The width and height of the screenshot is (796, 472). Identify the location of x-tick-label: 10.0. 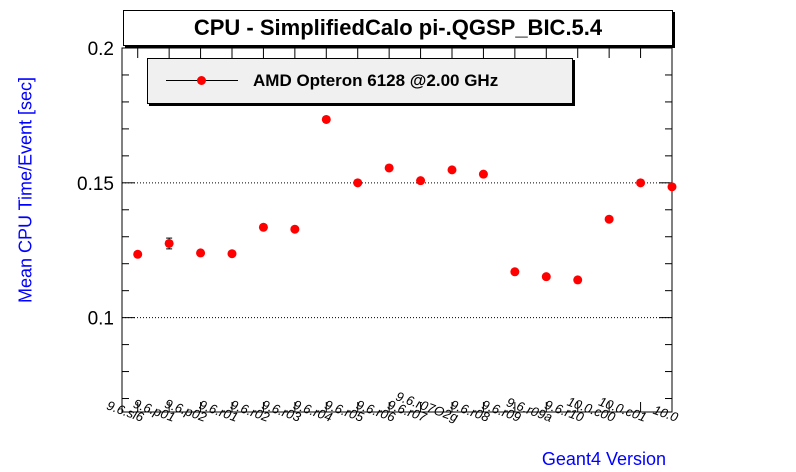
(666, 413).